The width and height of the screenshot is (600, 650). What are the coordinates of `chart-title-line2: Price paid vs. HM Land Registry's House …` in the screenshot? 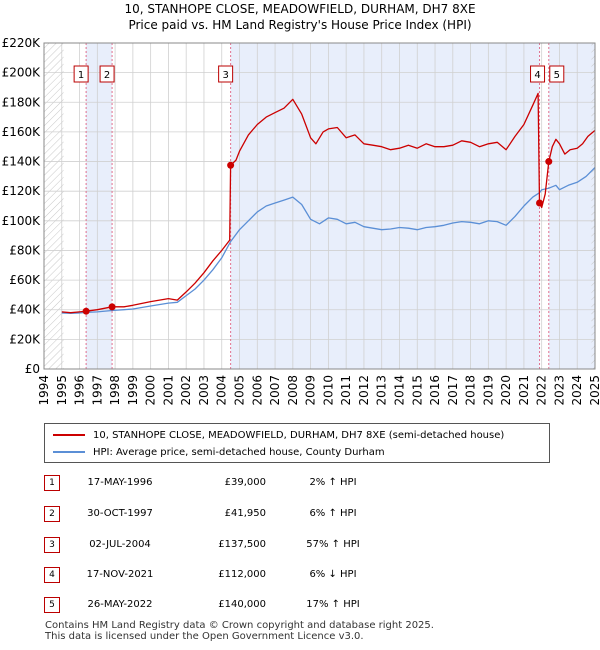 It's located at (300, 25).